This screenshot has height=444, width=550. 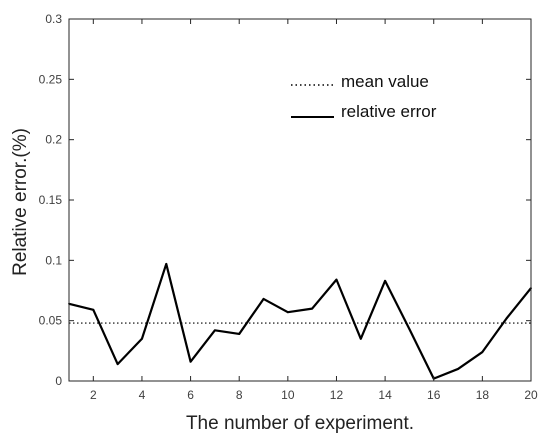 I want to click on x-tick-label: 20, so click(x=531, y=395).